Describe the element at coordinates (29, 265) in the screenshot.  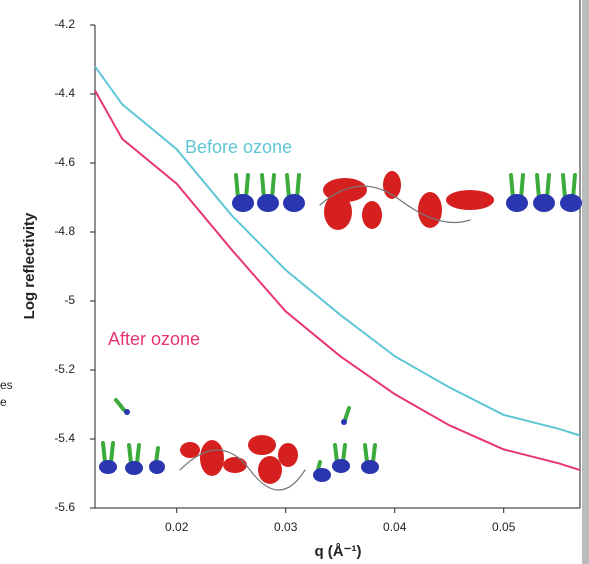
I see `y-axis-label: Log reflectivity` at that location.